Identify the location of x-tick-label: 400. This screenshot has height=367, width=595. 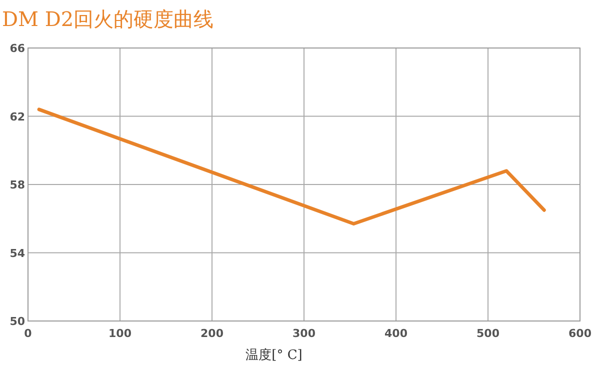
(396, 333).